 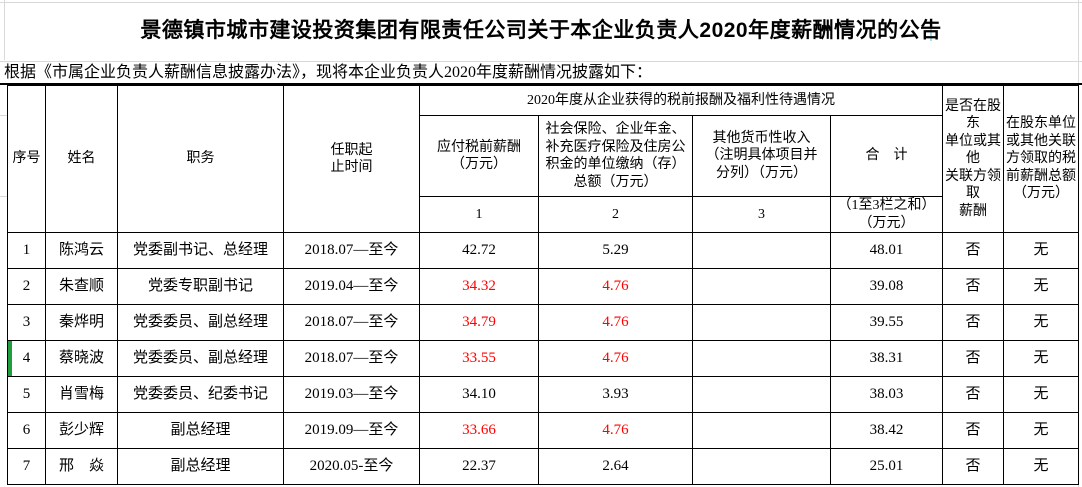 I want to click on cell-no: 6, so click(x=26, y=430).